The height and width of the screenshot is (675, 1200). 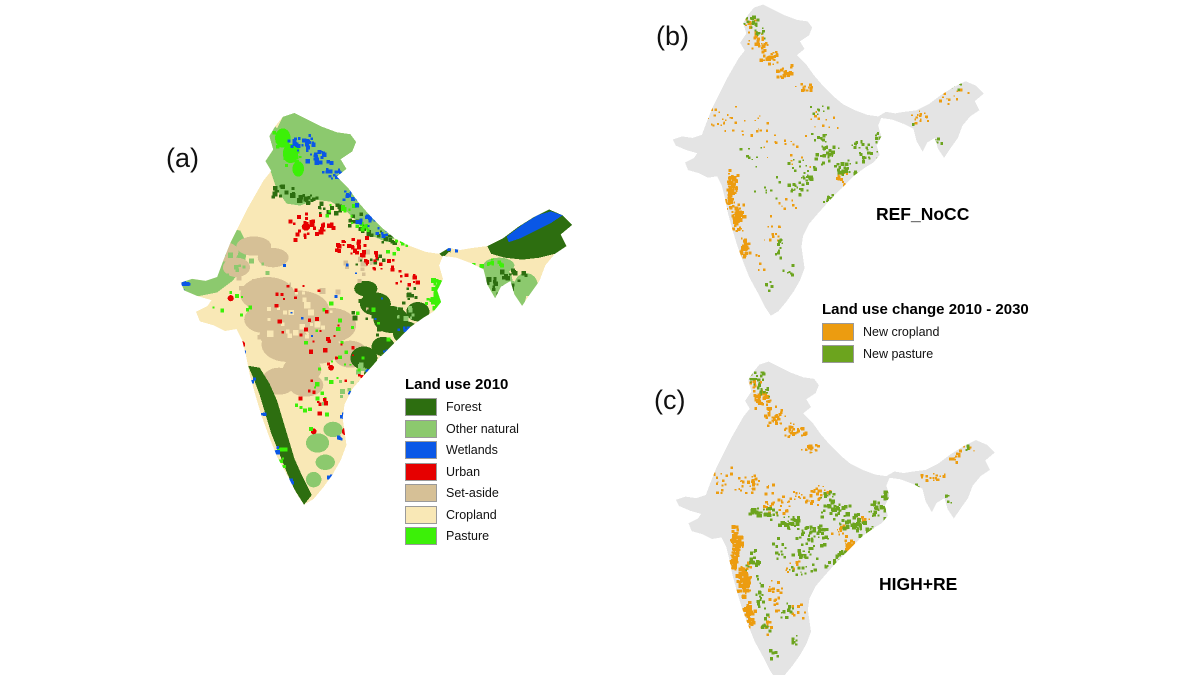 I want to click on panel-b-label: (b), so click(x=672, y=36).